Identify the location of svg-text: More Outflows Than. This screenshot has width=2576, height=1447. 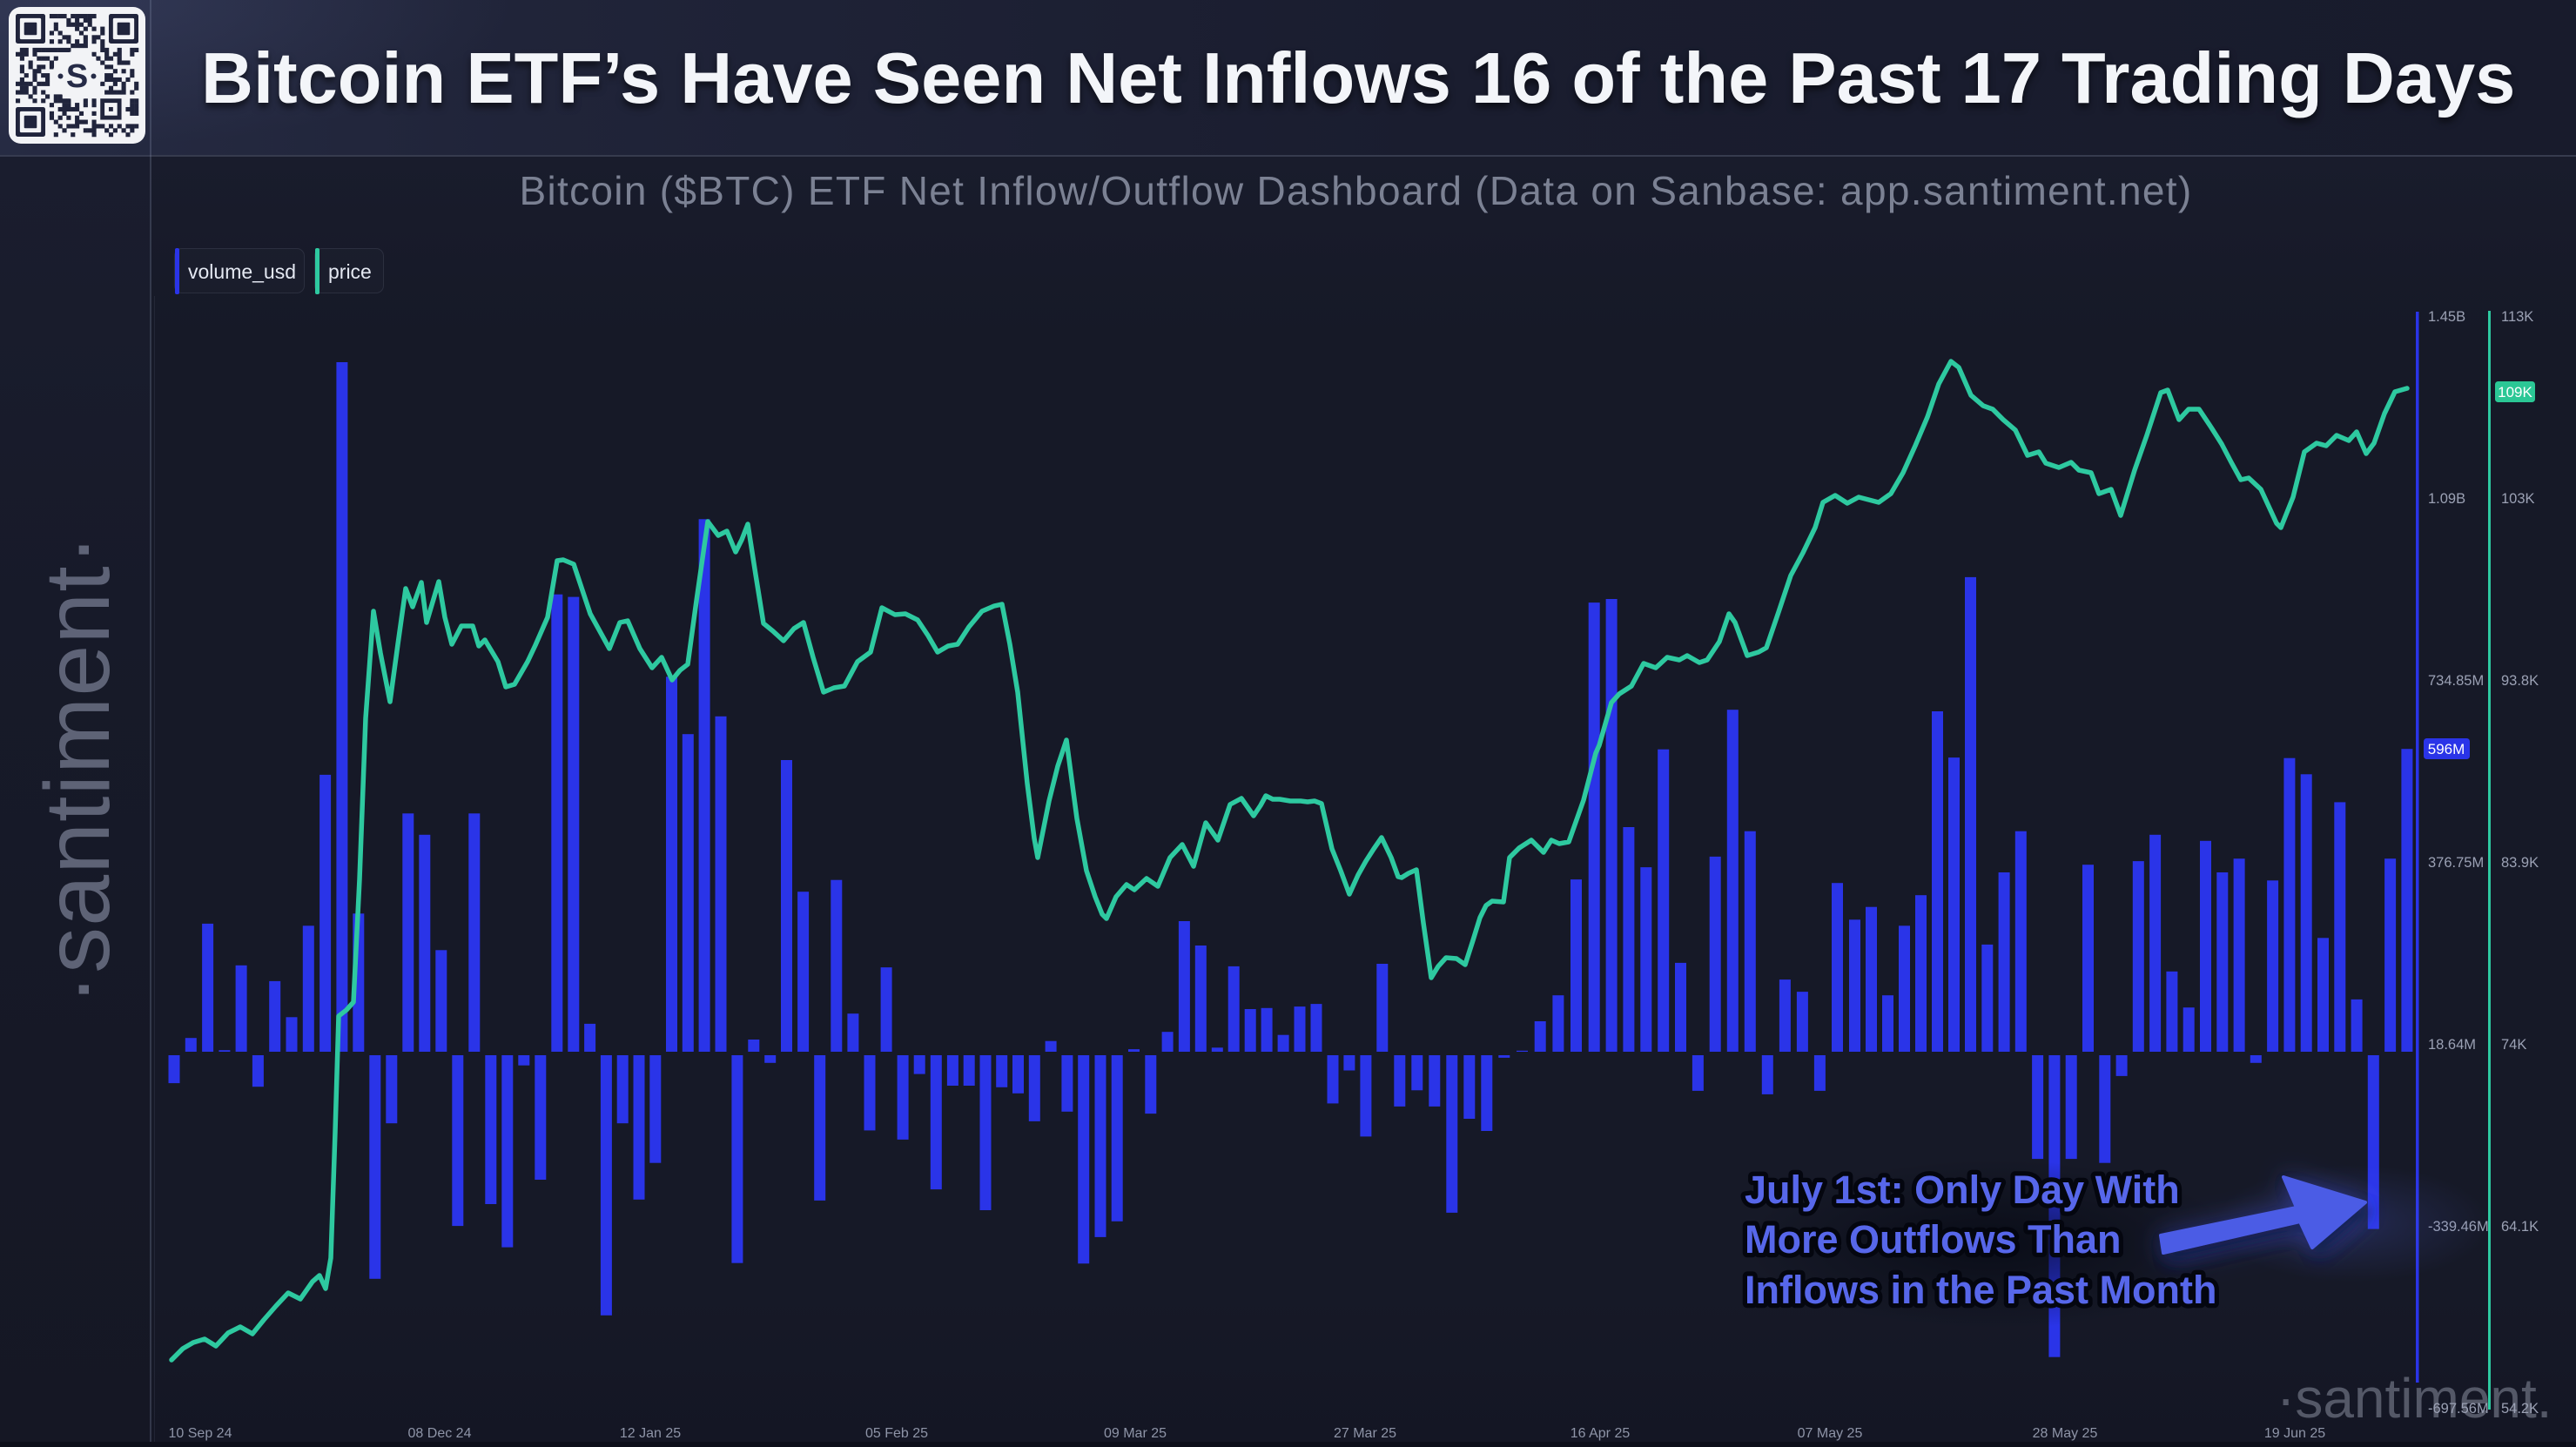
(1933, 1239).